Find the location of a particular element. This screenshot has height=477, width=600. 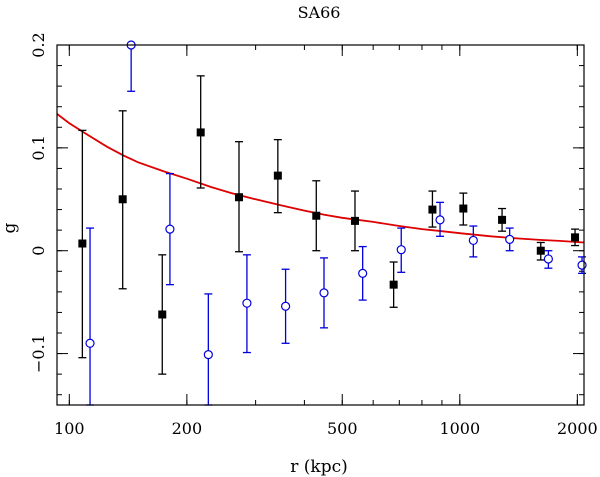

y-tick-label: 0.2 is located at coordinates (38, 44).